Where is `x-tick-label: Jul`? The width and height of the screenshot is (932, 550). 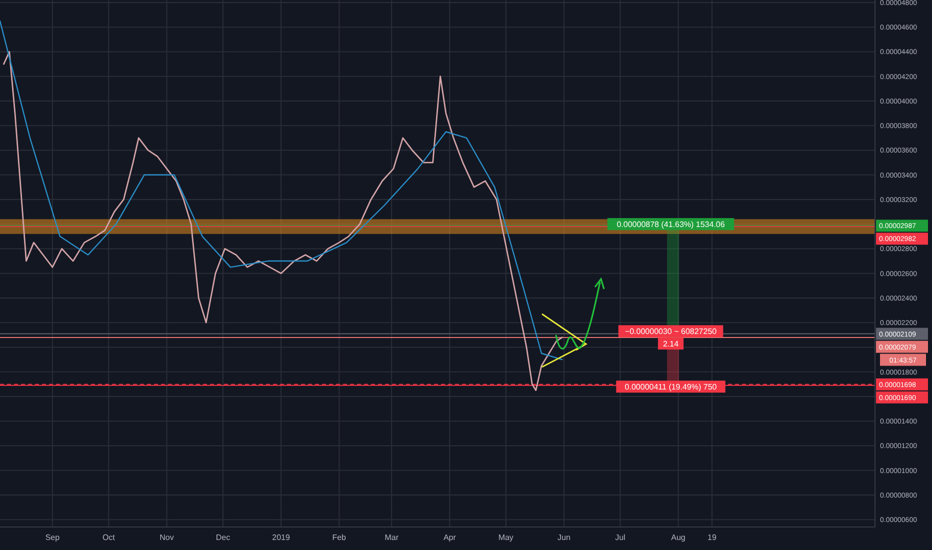 x-tick-label: Jul is located at coordinates (620, 537).